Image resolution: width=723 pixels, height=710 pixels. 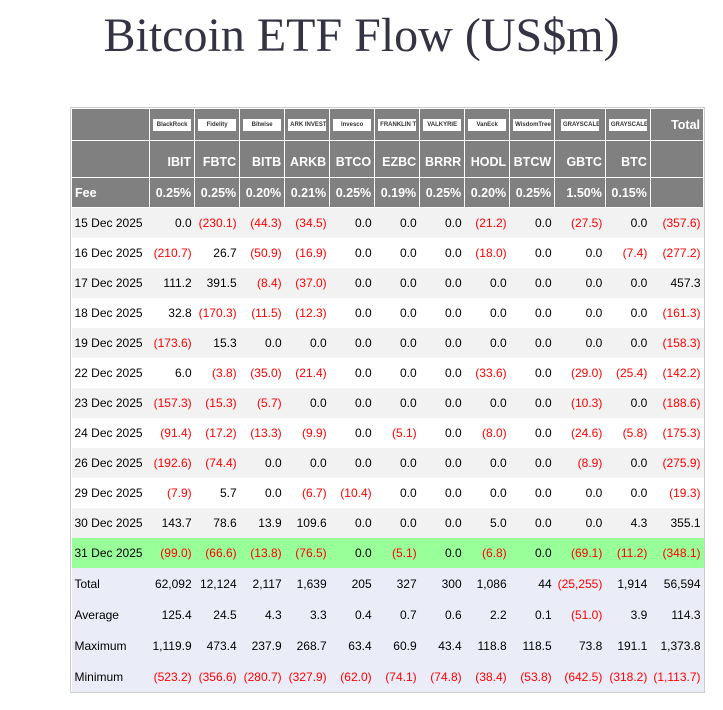 I want to click on date-cell: 29 Dec 2025, so click(x=108, y=493).